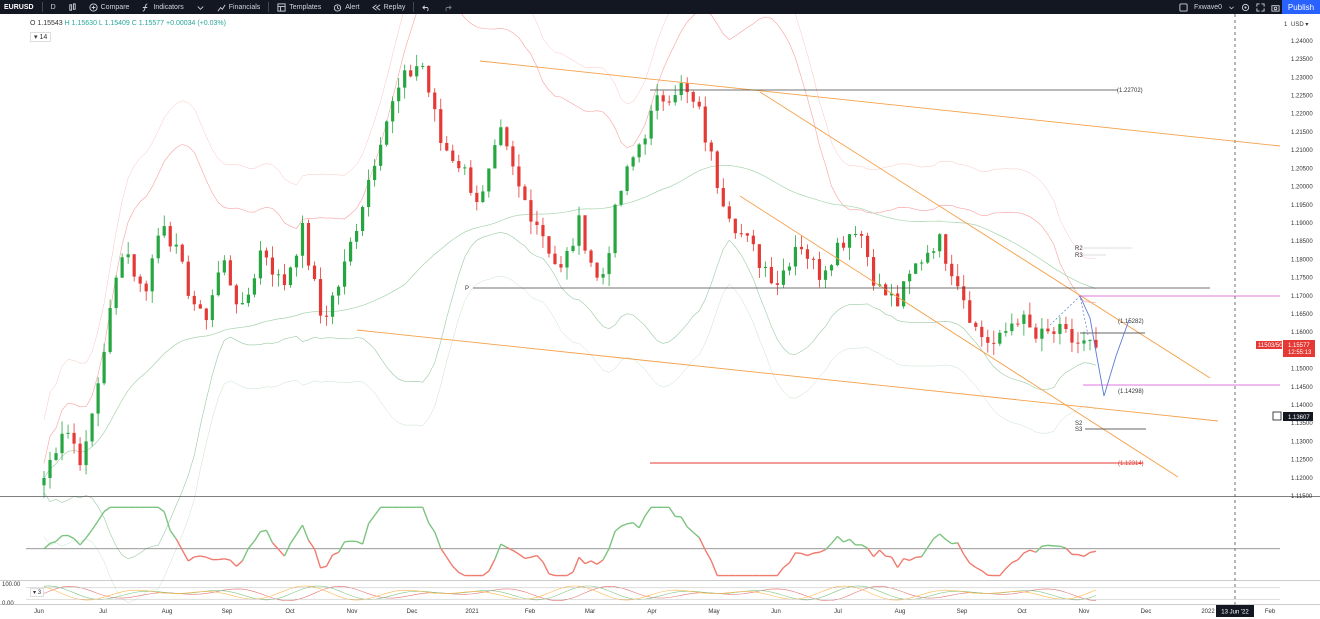 The height and width of the screenshot is (619, 1320). Describe the element at coordinates (41, 37) in the screenshot. I see `indicator-toggle: ▾ 14` at that location.